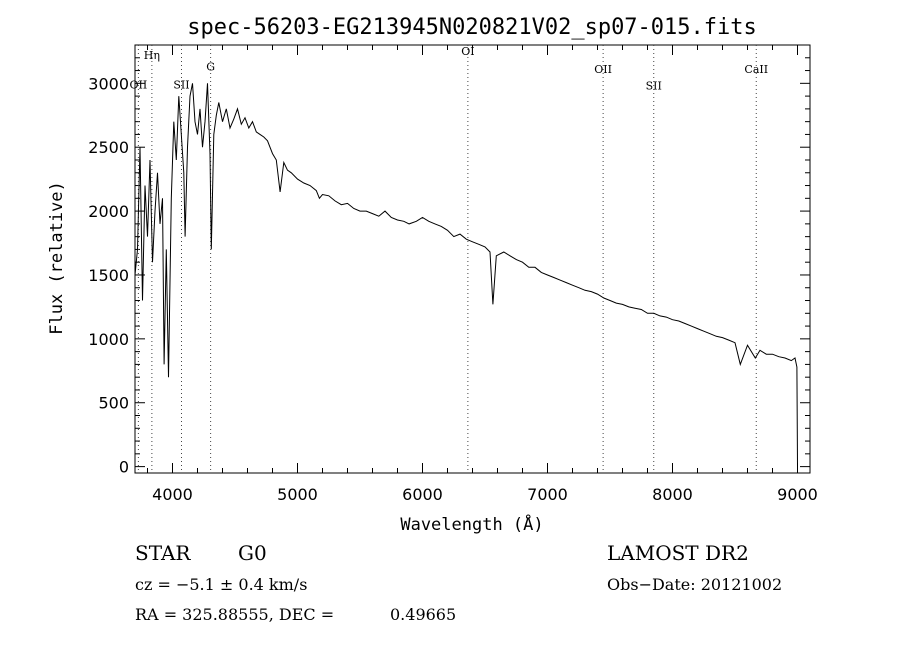 The image size is (900, 650). What do you see at coordinates (678, 553) in the screenshot?
I see `survey-name: LAMOST DR2` at bounding box center [678, 553].